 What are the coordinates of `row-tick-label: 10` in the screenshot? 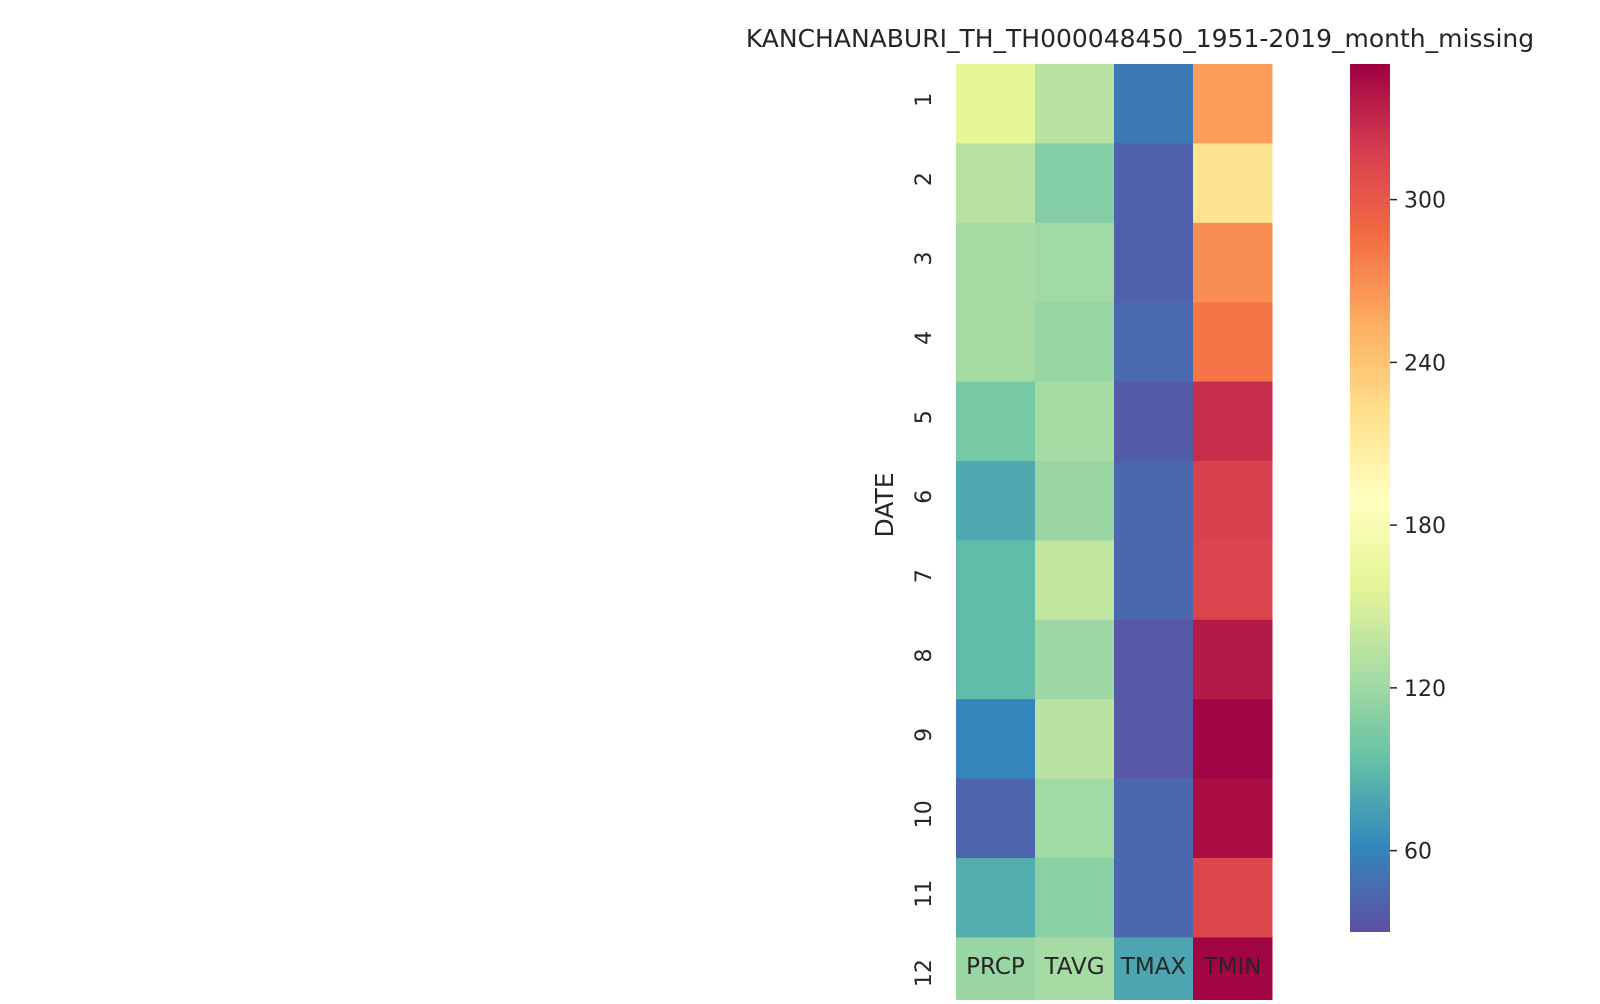 It's located at (924, 814).